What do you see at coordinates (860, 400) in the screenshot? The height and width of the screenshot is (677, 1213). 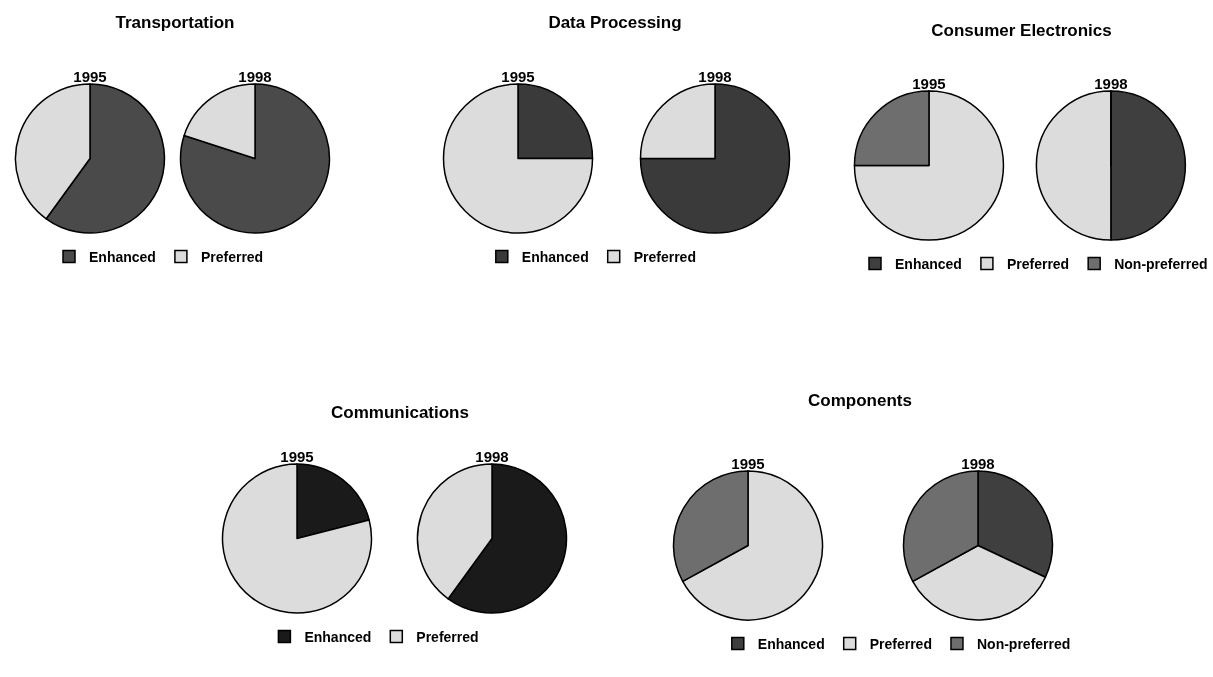 I see `chart-title: Components` at bounding box center [860, 400].